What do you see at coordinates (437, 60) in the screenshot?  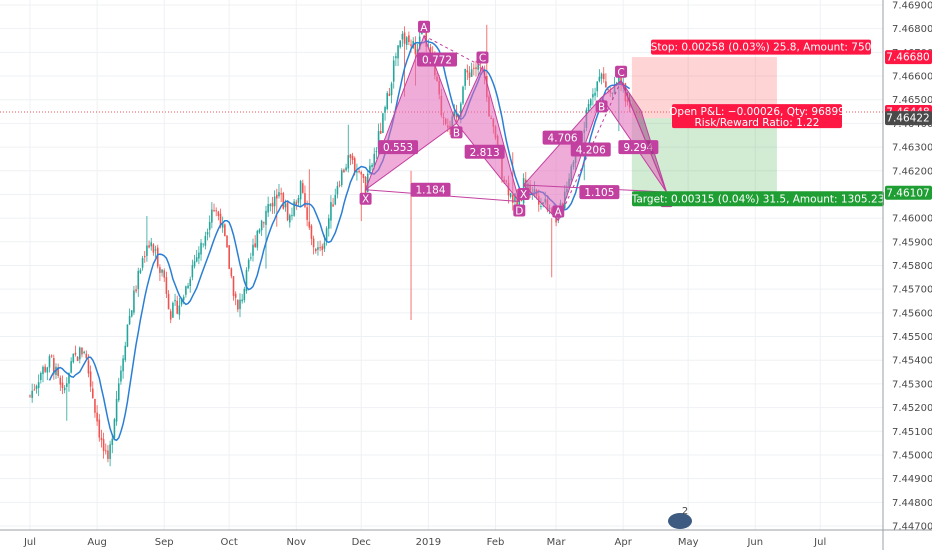 I see `pattern-ratio-label: 0.772` at bounding box center [437, 60].